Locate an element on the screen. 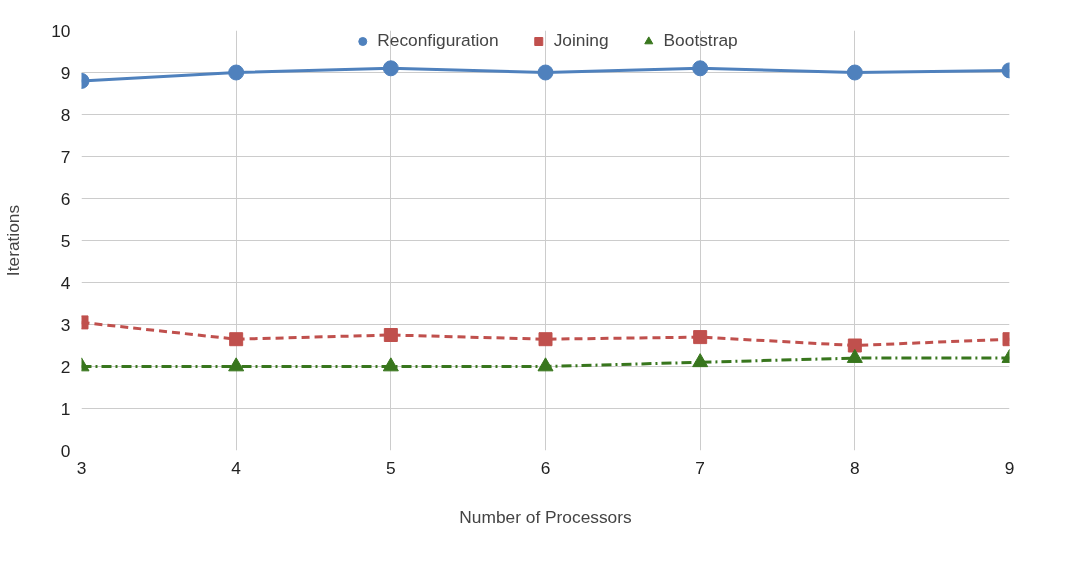 Image resolution: width=1067 pixels, height=570 pixels. legend-label: Joining is located at coordinates (581, 40).